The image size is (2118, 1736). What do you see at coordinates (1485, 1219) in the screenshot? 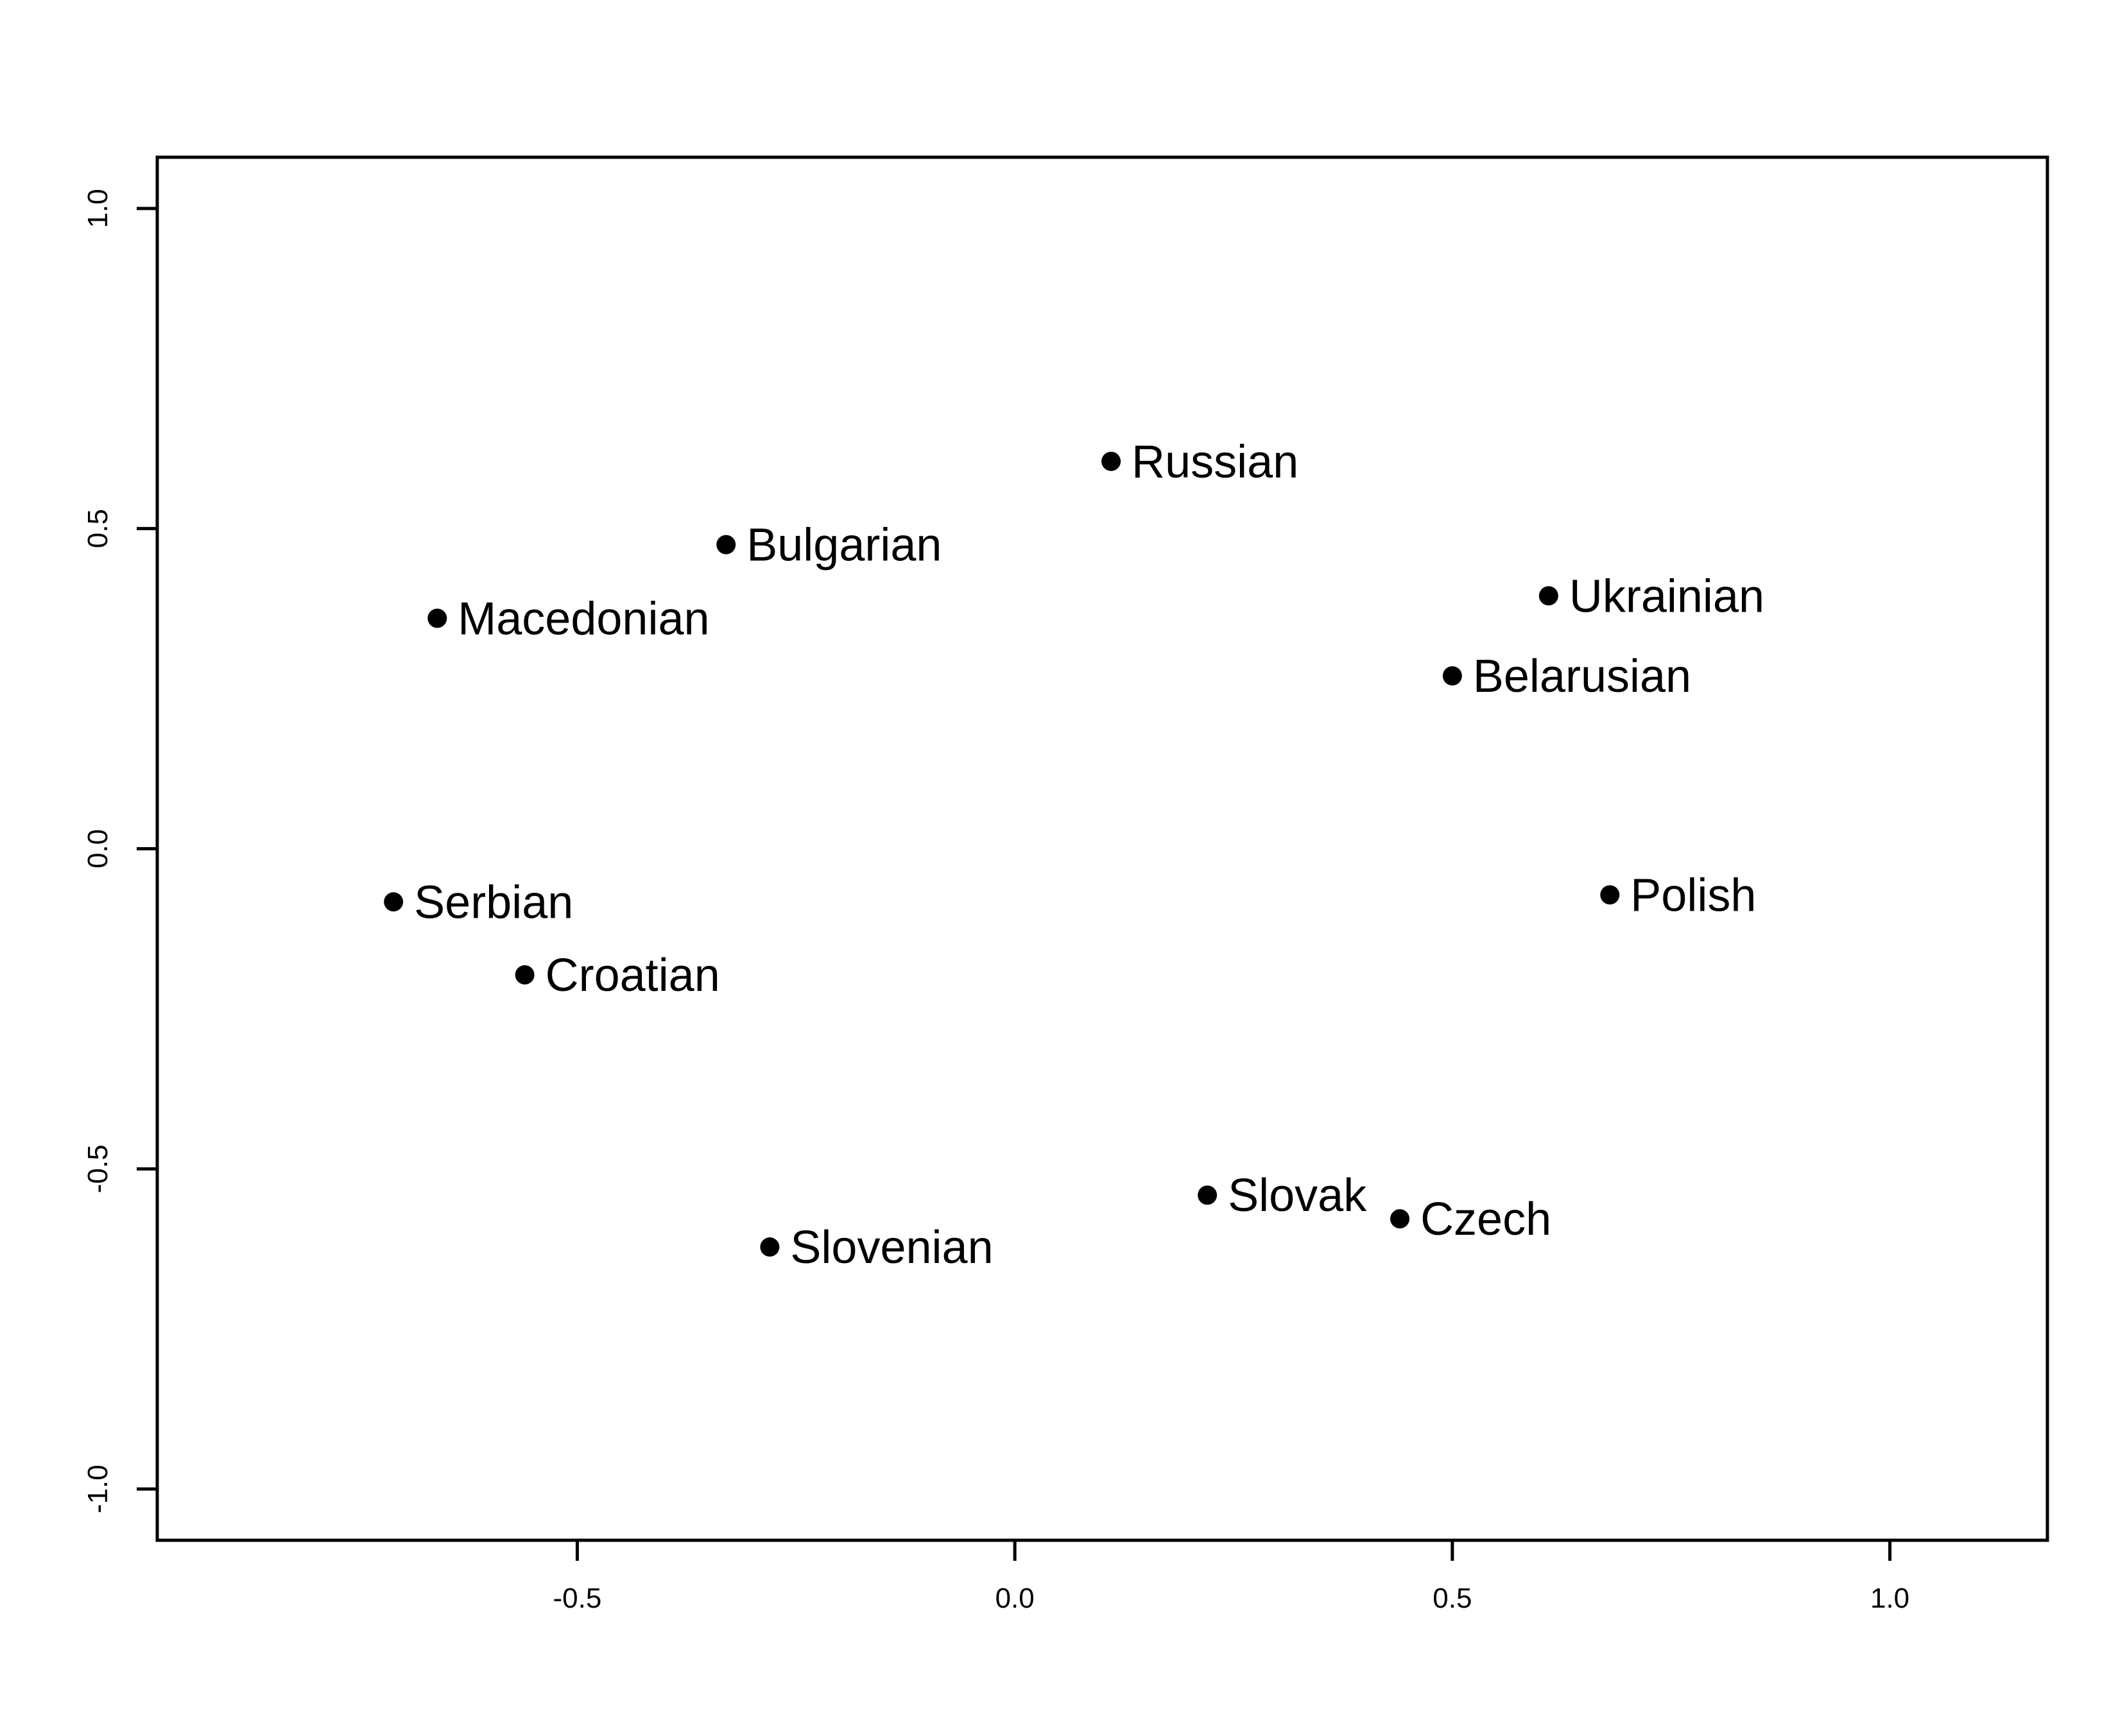
I see `data-point-label: Czech` at bounding box center [1485, 1219].